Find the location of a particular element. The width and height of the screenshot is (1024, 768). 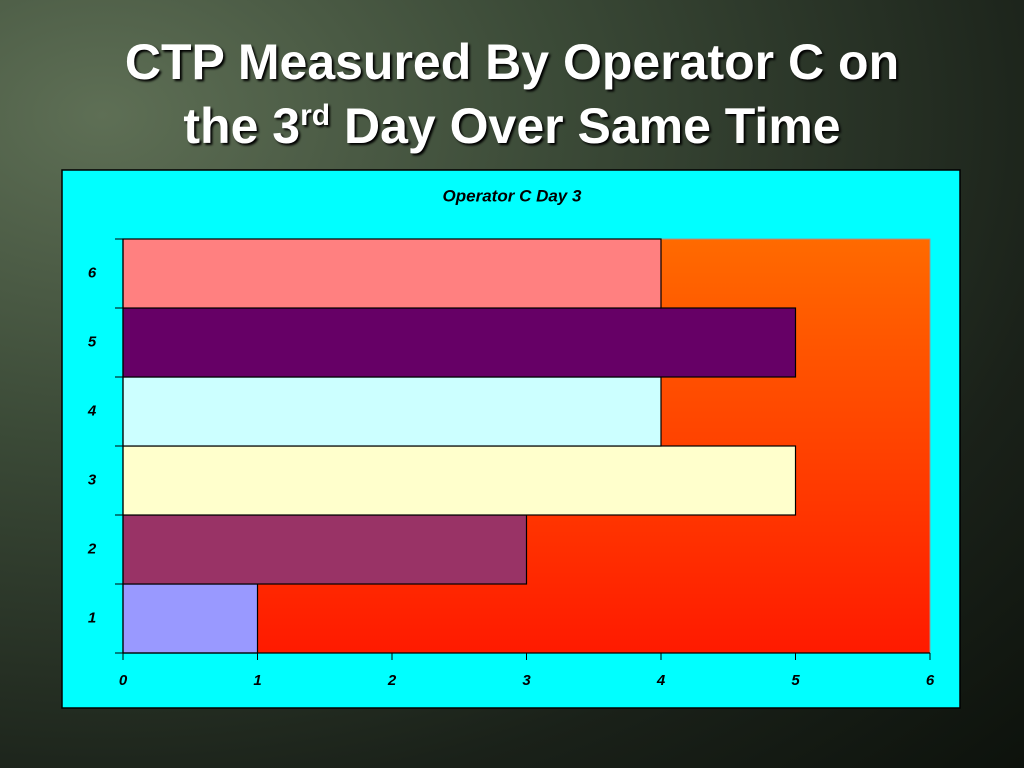

x-tick-label: 6 is located at coordinates (930, 680).